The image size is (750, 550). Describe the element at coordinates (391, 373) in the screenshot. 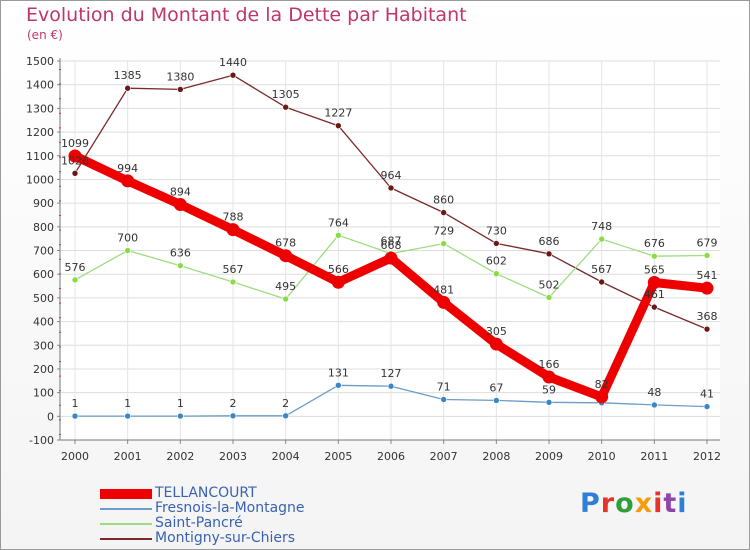

I see `data-label: 127` at that location.